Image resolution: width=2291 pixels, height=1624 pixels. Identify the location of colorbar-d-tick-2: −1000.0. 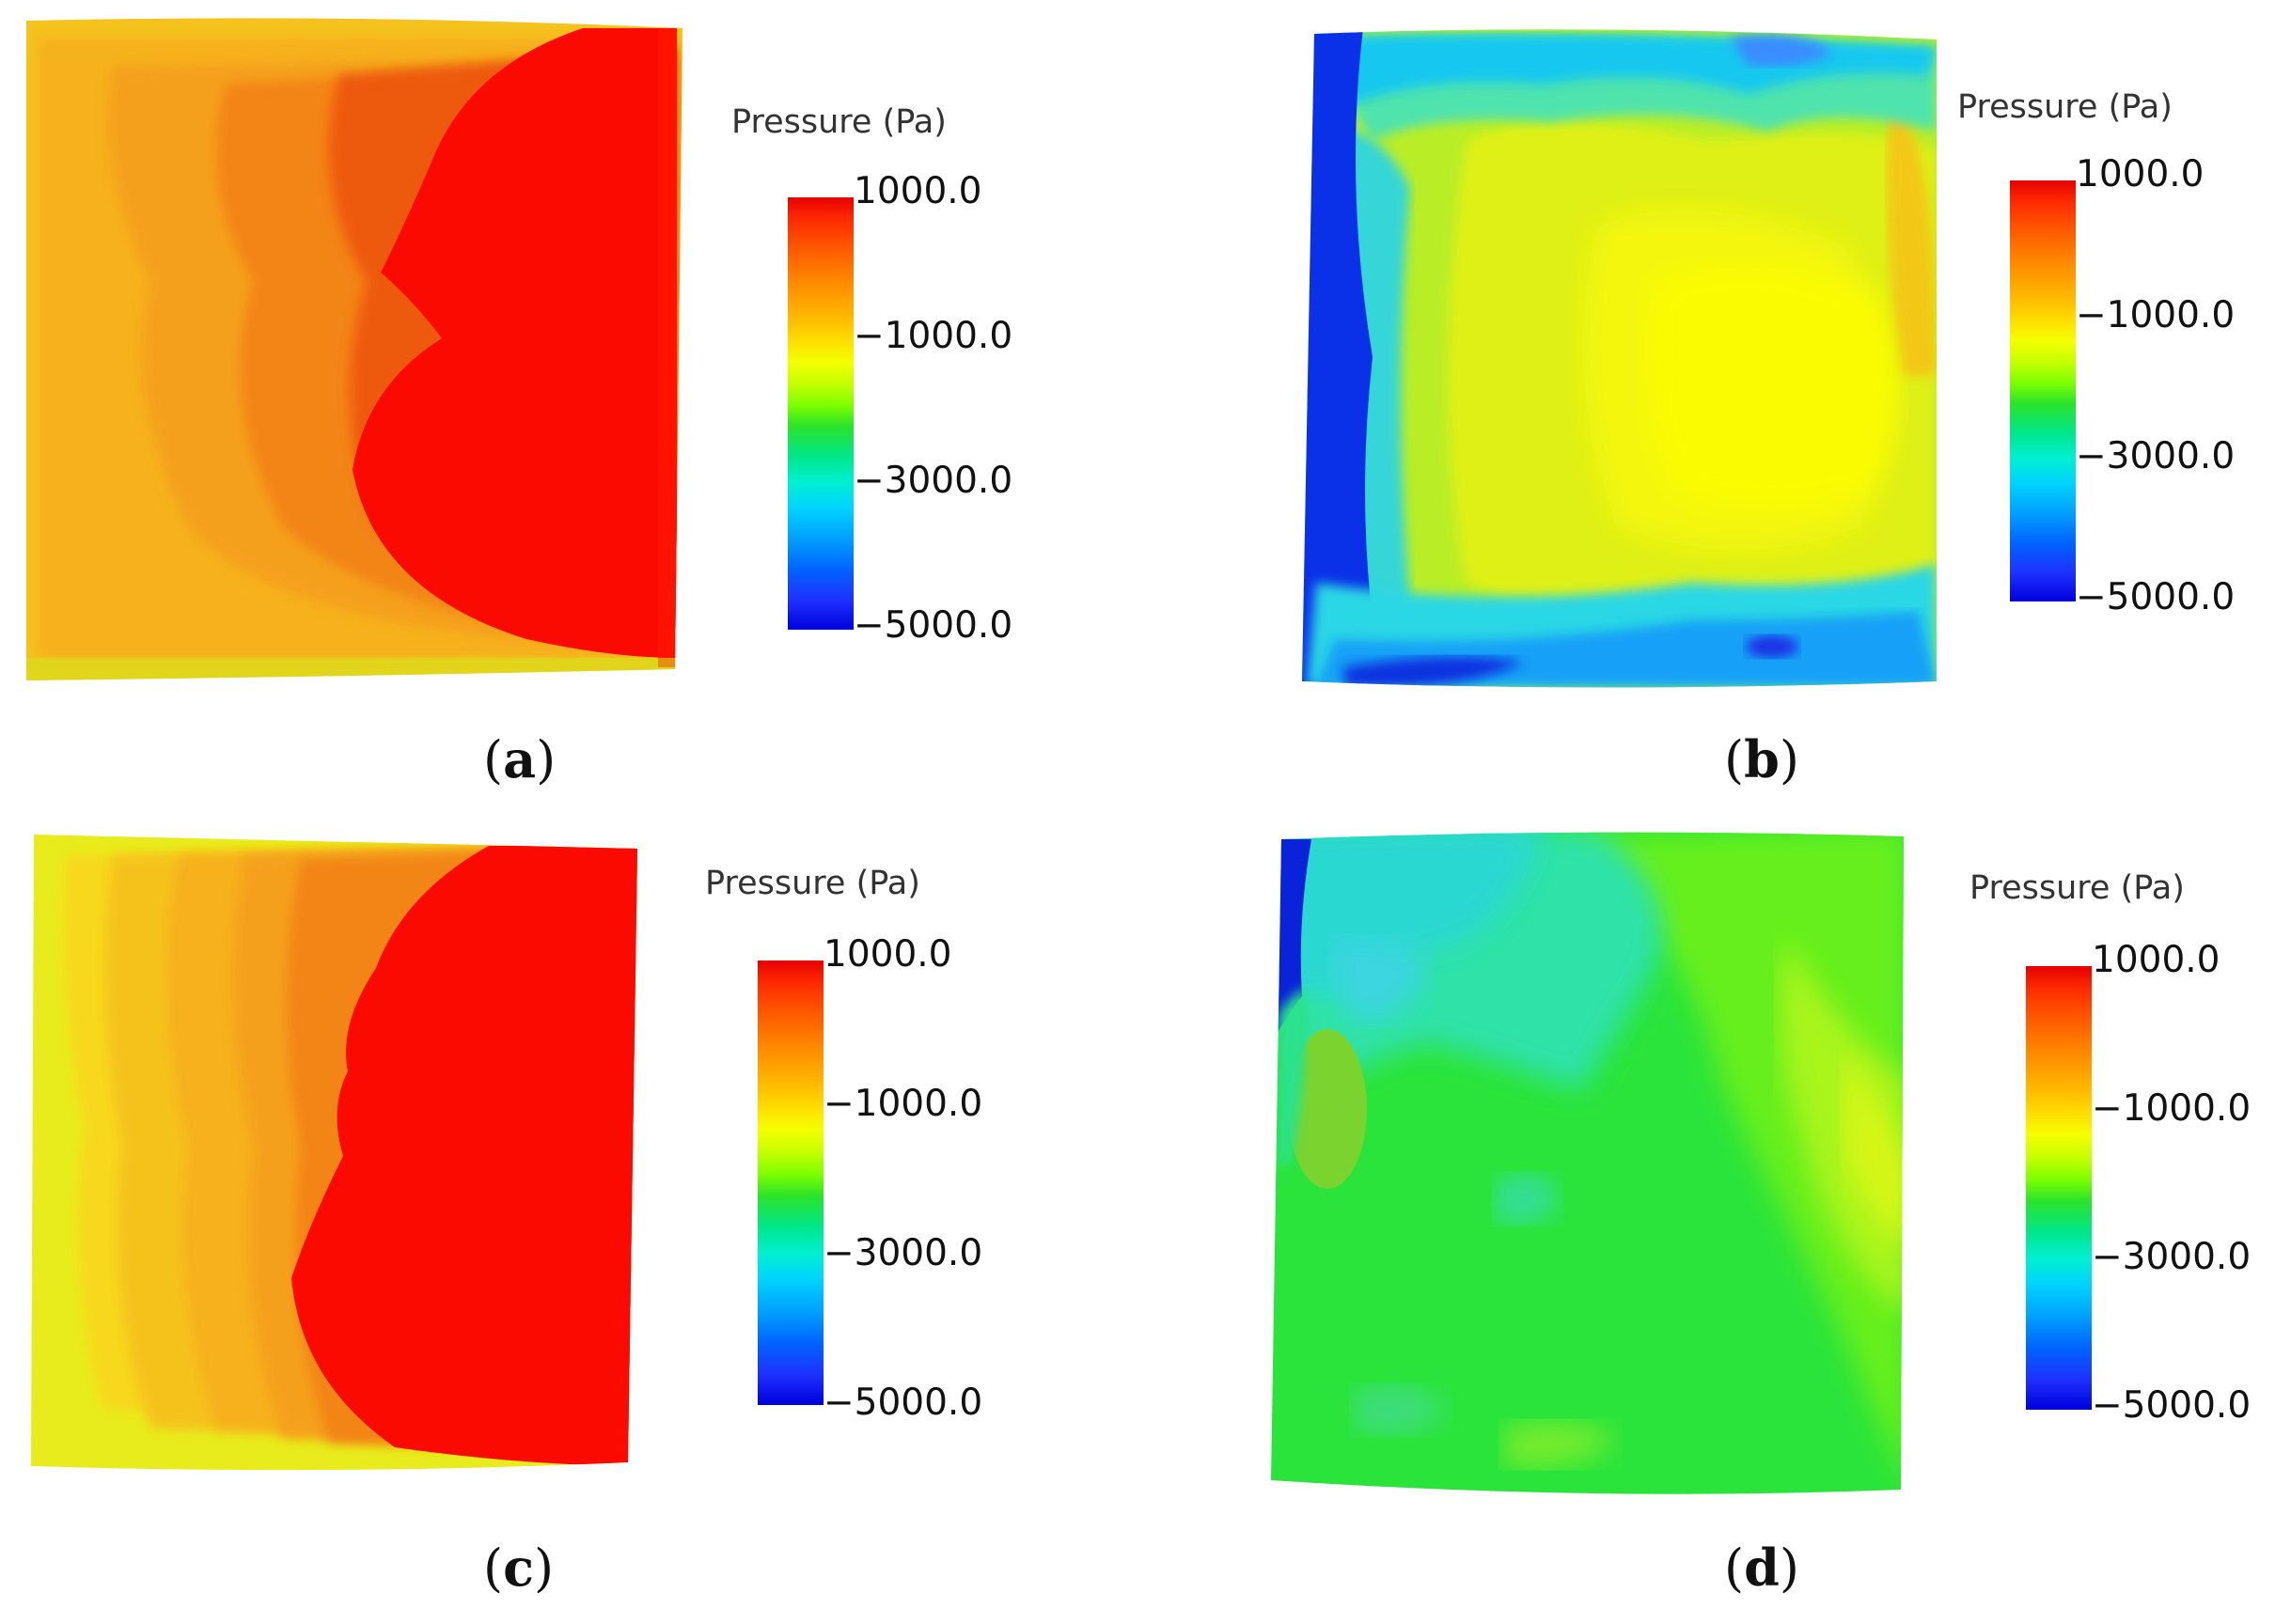
(2172, 1108).